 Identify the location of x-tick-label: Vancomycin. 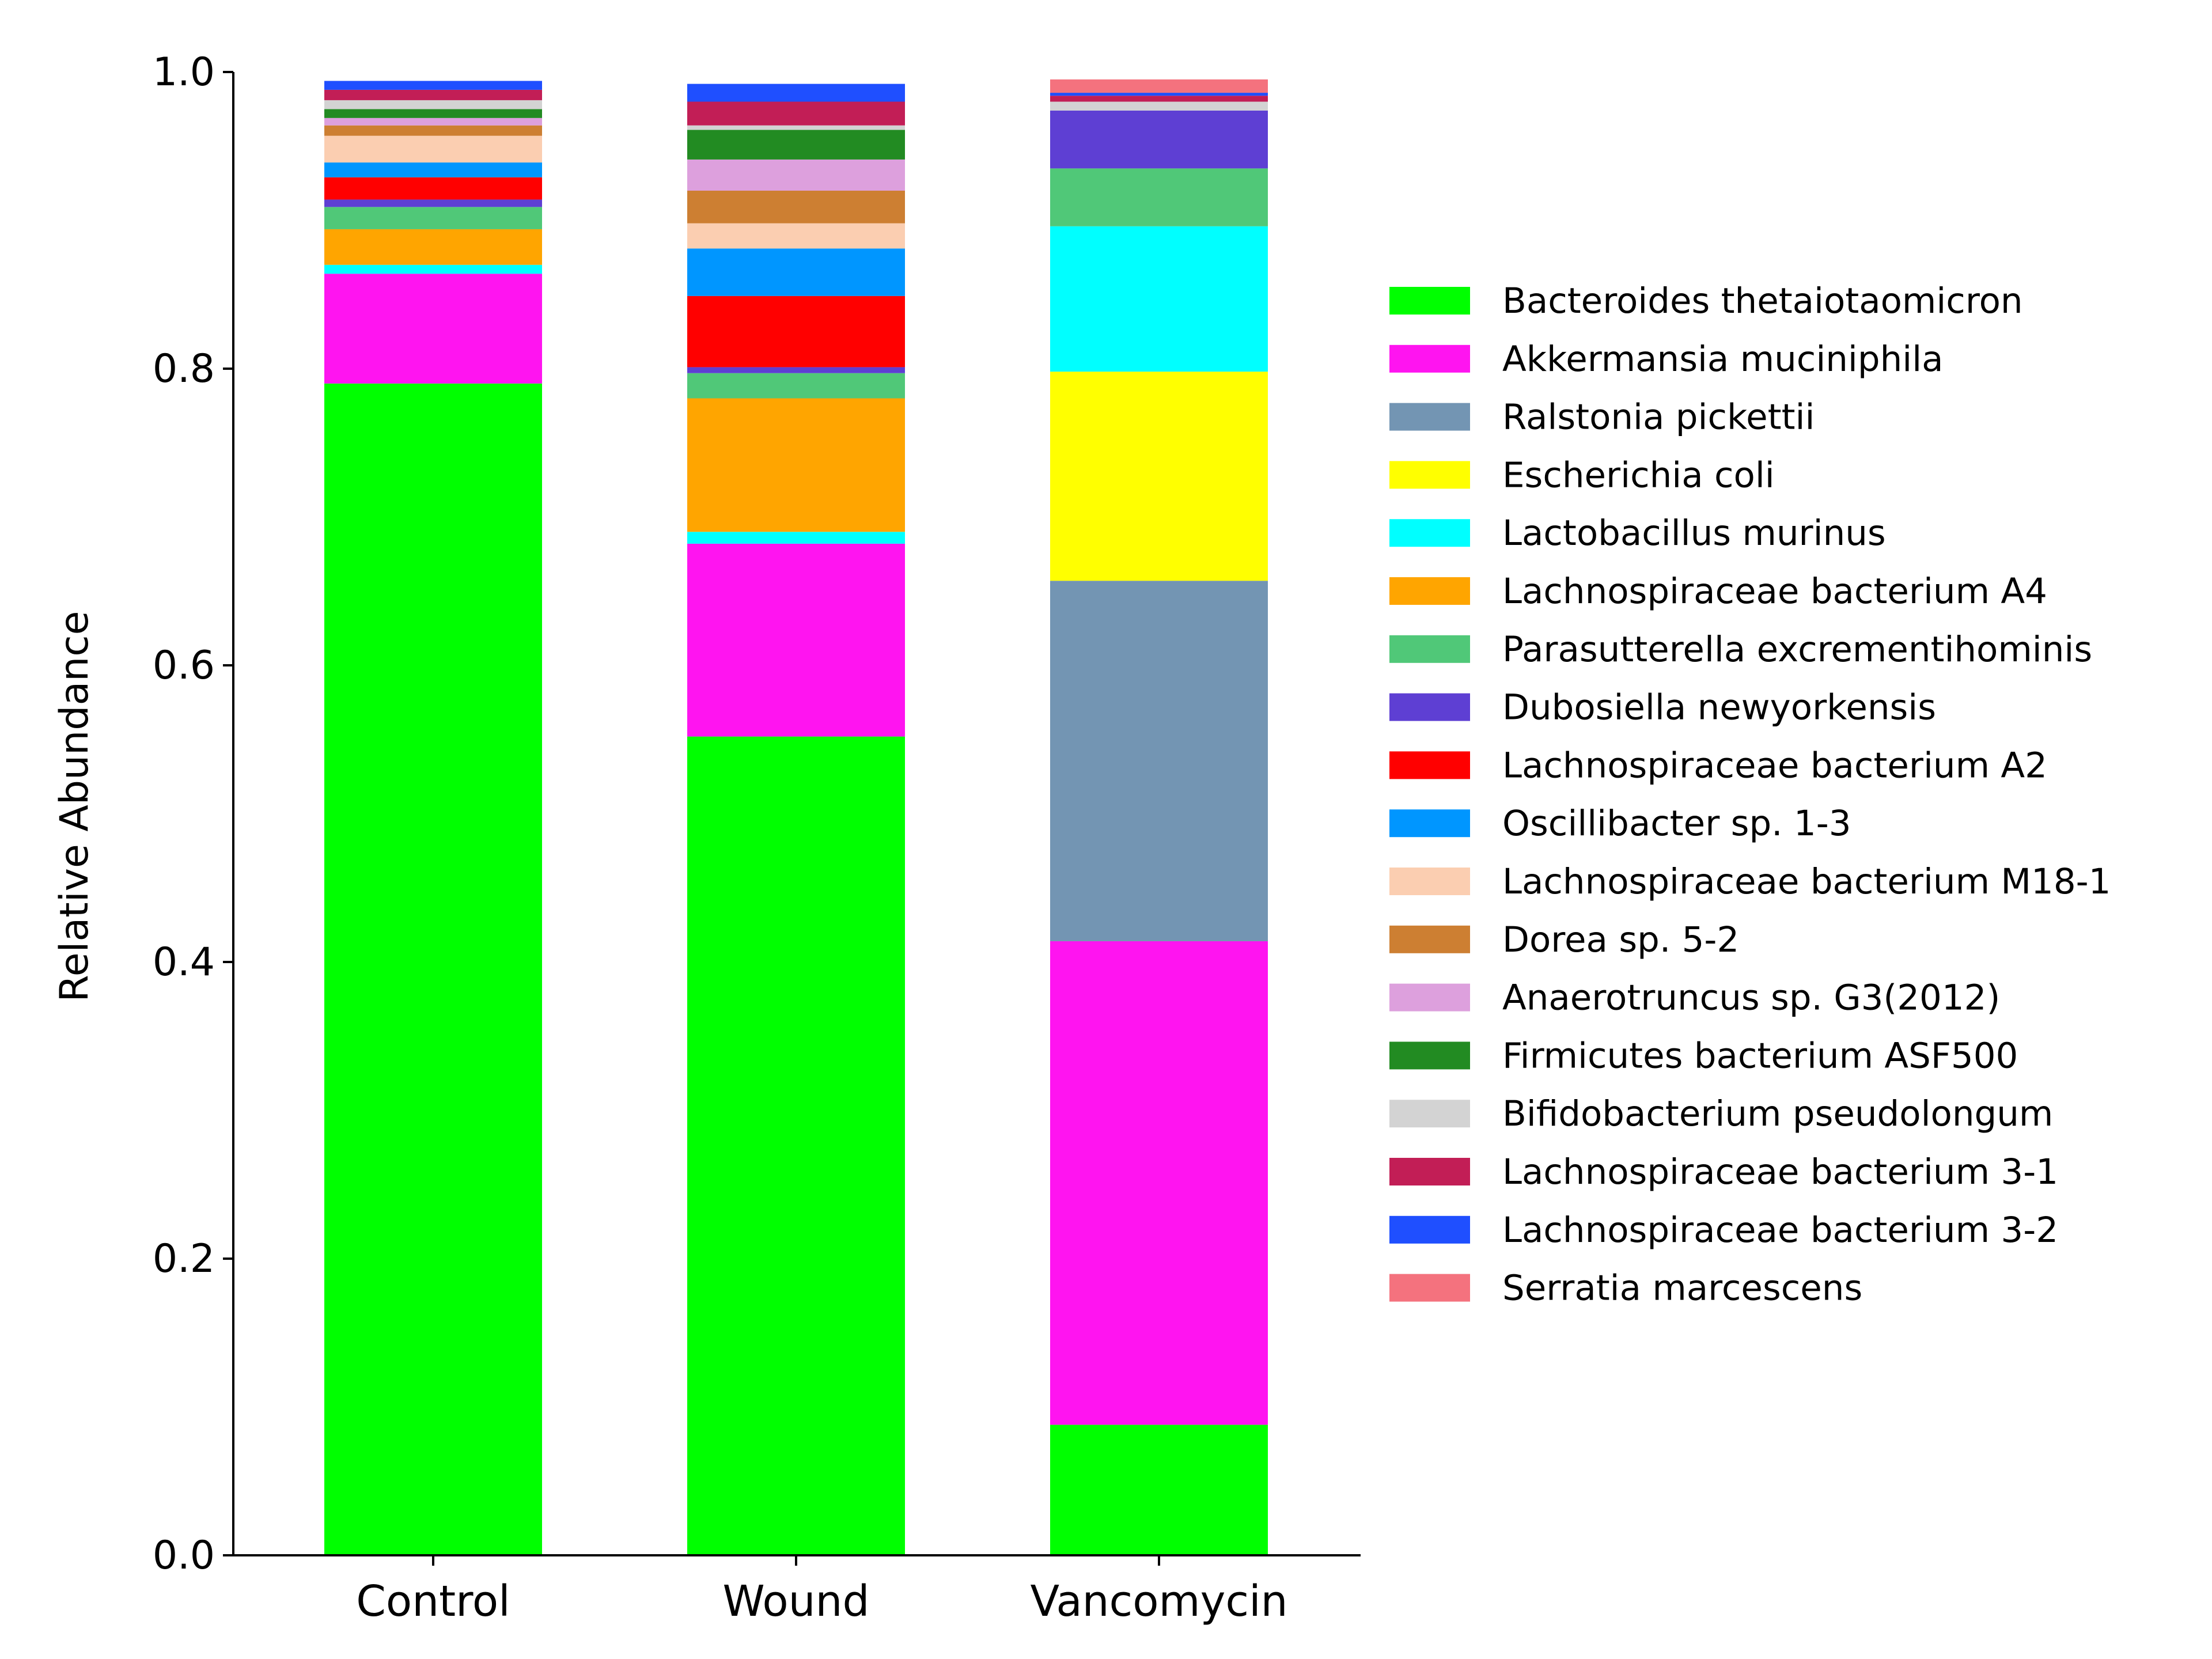
(1158, 1601).